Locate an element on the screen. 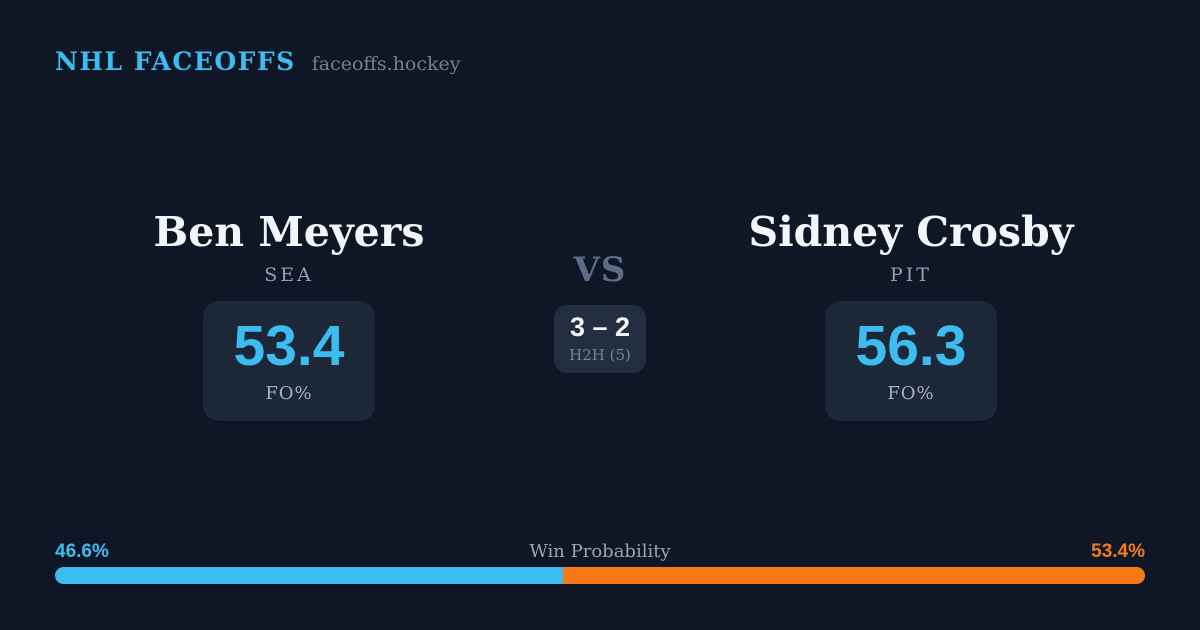 This screenshot has height=630, width=1200. player-column-right: Sidney Crosby PIT 56.3 FO% is located at coordinates (911, 315).